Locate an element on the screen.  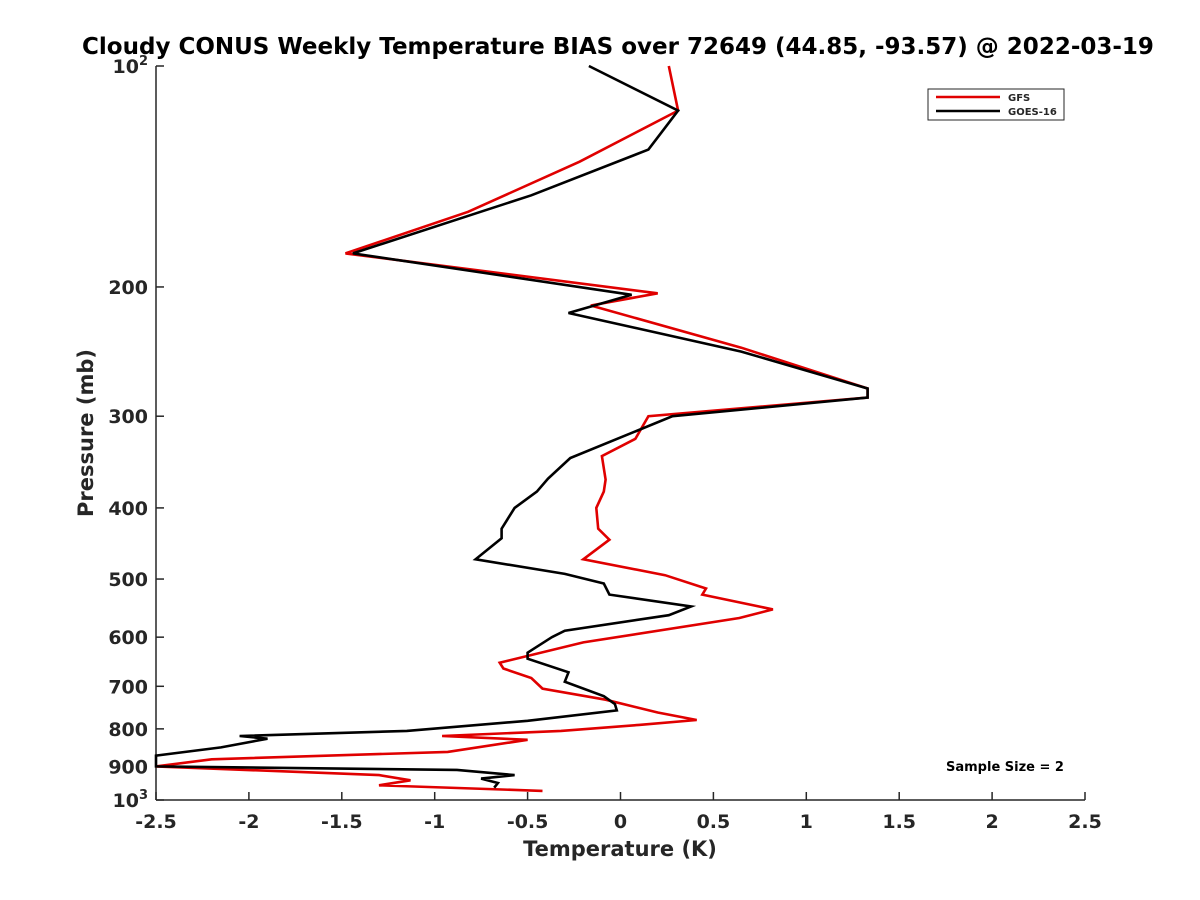
x-tick-label: -2 is located at coordinates (248, 822).